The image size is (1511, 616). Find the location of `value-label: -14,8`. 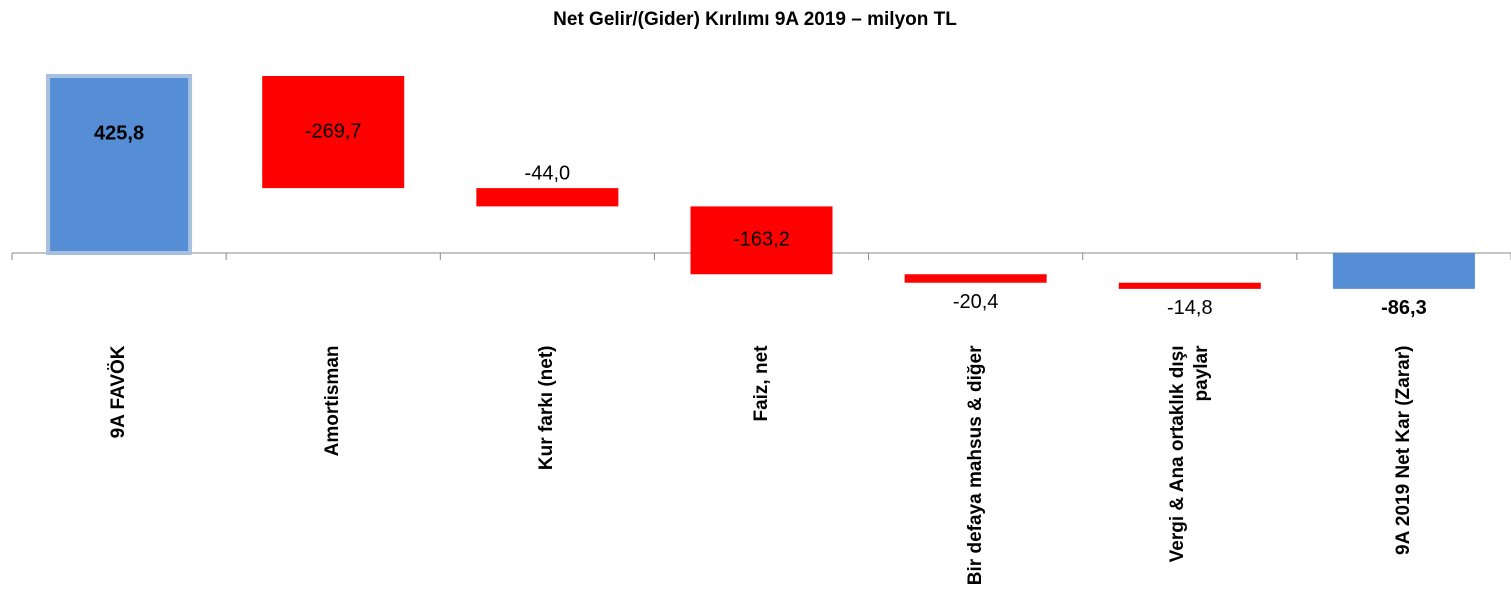

value-label: -14,8 is located at coordinates (1190, 308).